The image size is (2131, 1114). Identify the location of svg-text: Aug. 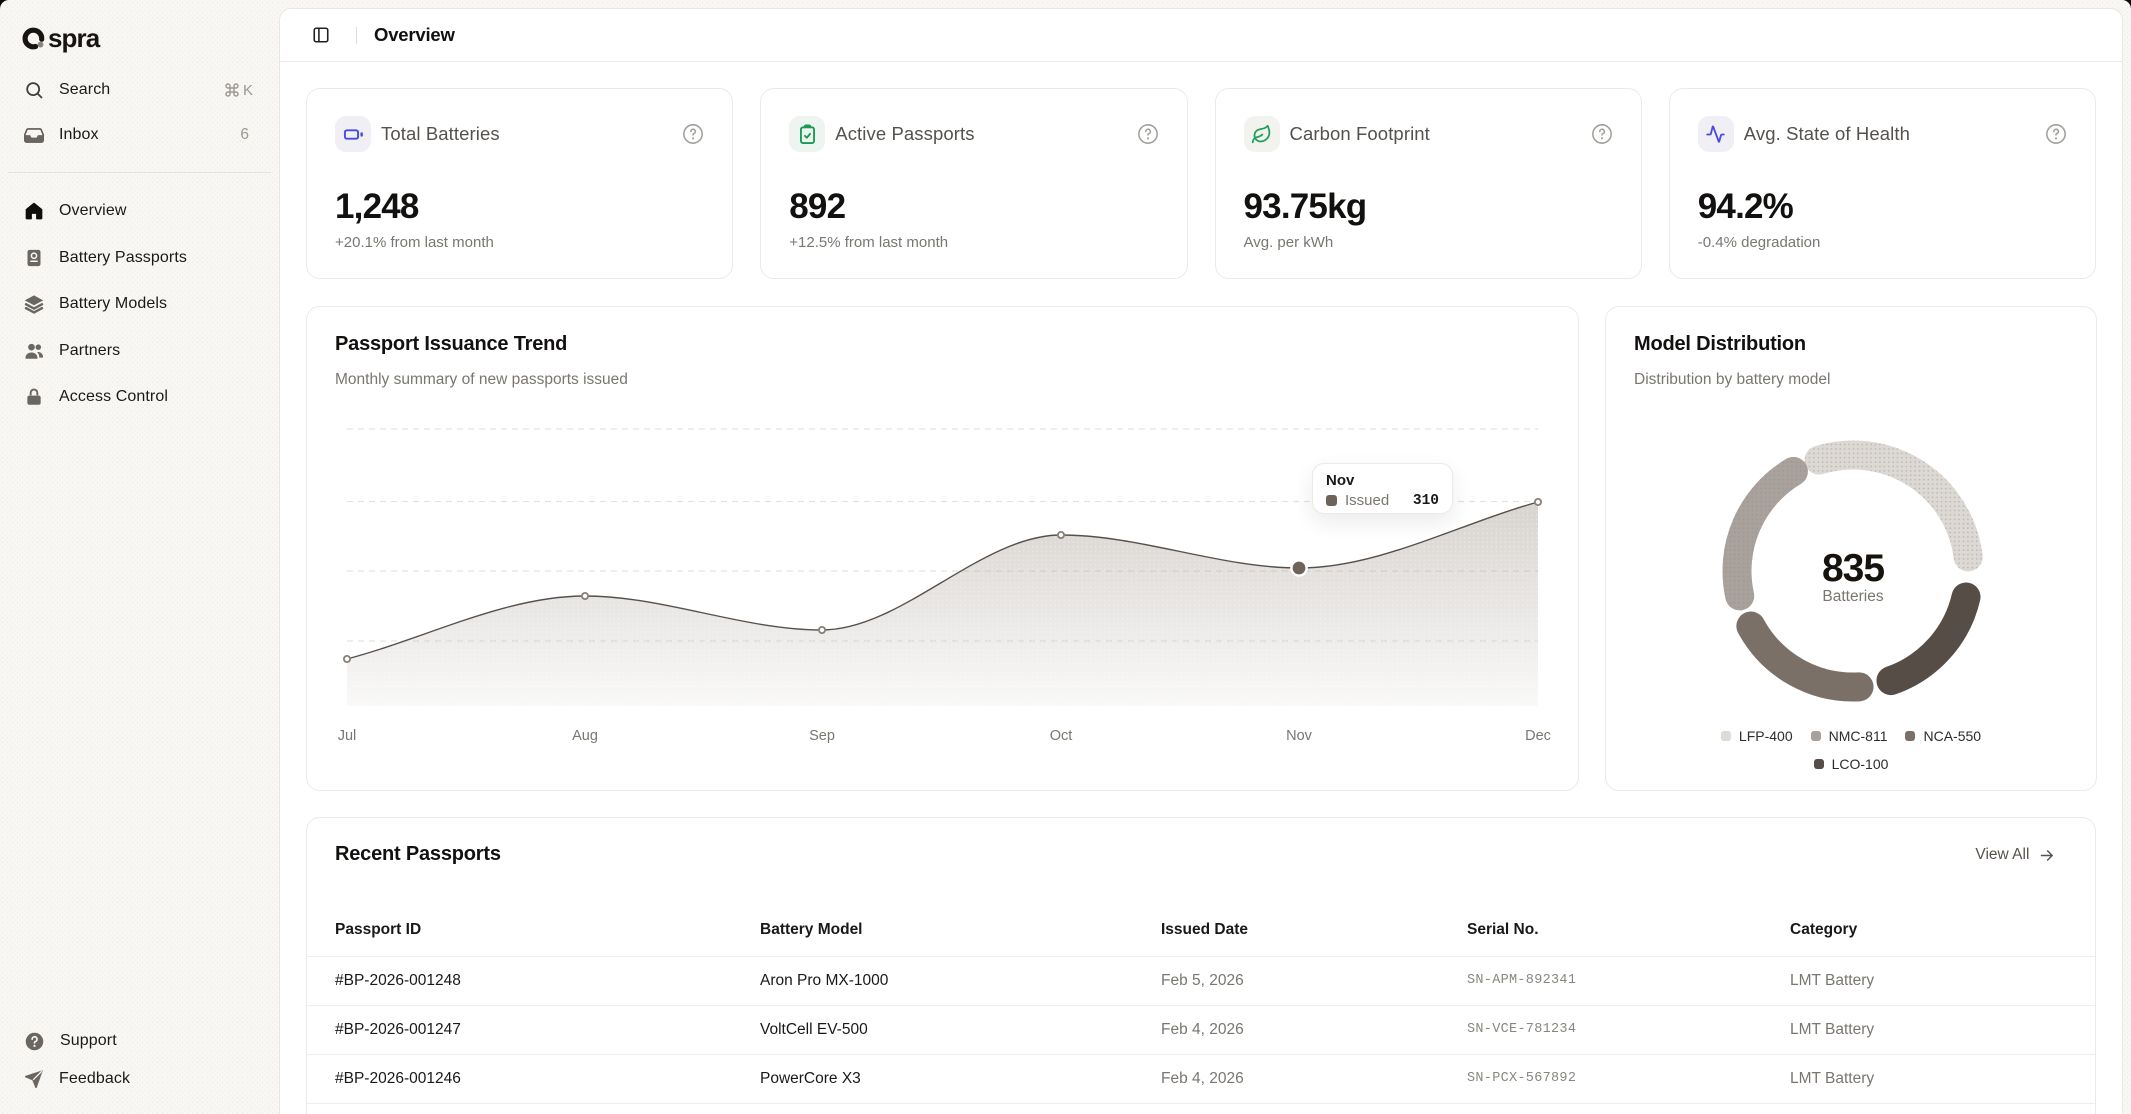
(585, 736).